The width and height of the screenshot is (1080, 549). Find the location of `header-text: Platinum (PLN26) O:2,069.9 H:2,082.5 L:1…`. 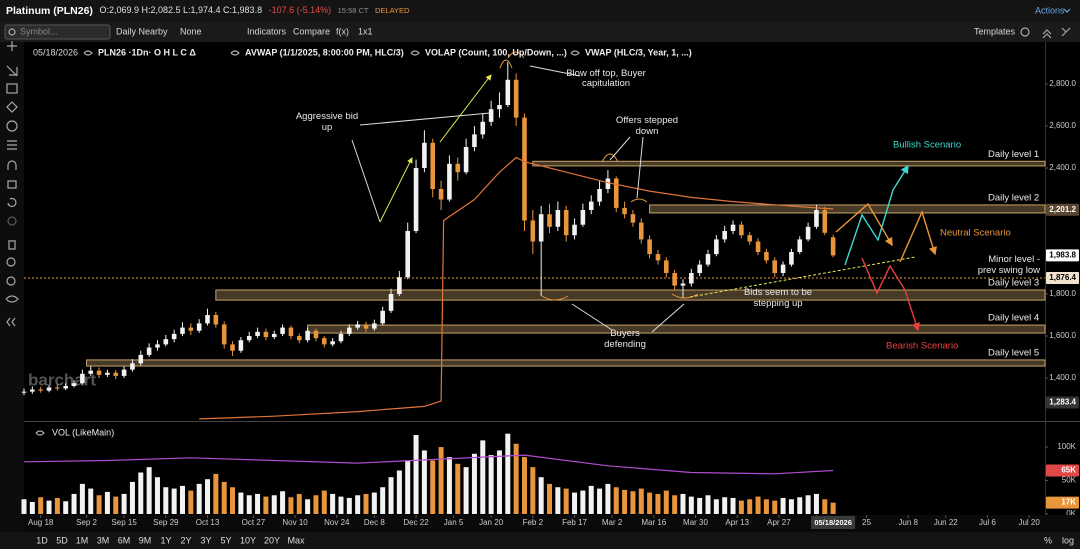

header-text: Platinum (PLN26) O:2,069.9 H:2,082.5 L:1… is located at coordinates (208, 11).